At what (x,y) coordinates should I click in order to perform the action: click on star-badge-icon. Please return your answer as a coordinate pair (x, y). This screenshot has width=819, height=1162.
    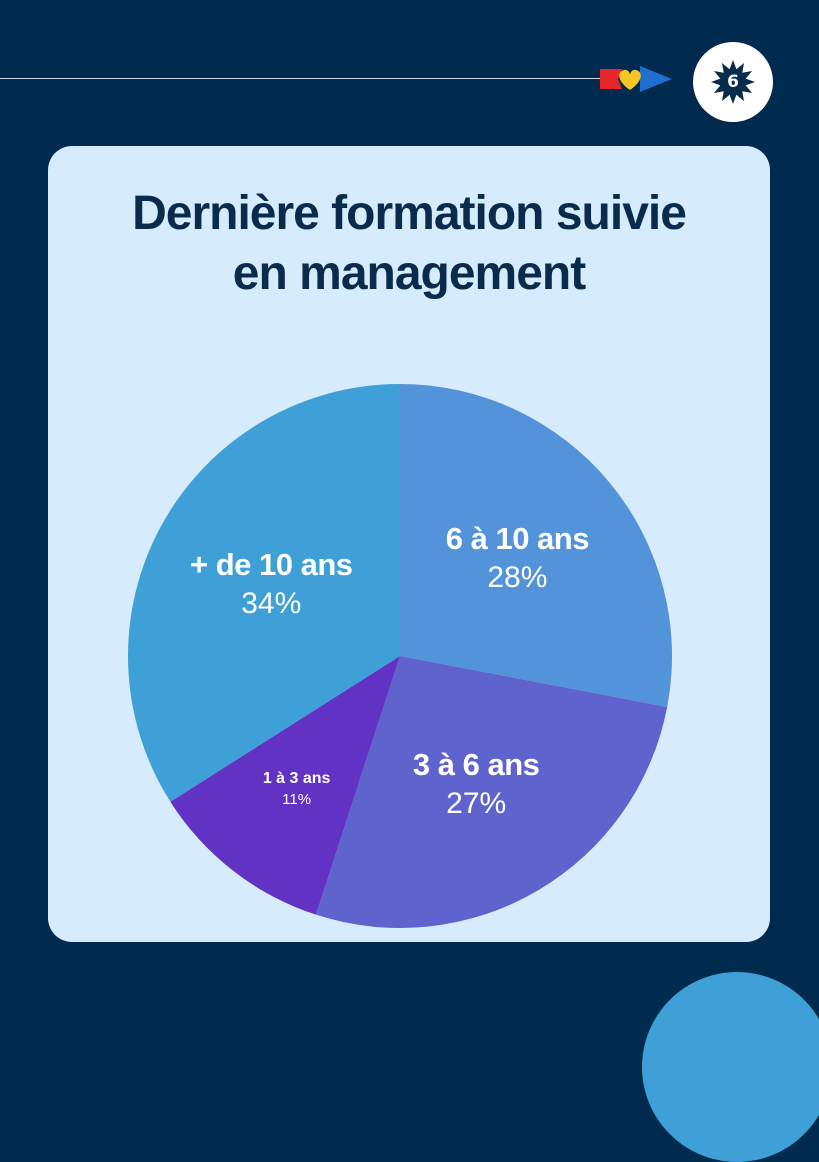
    Looking at the image, I should click on (733, 82).